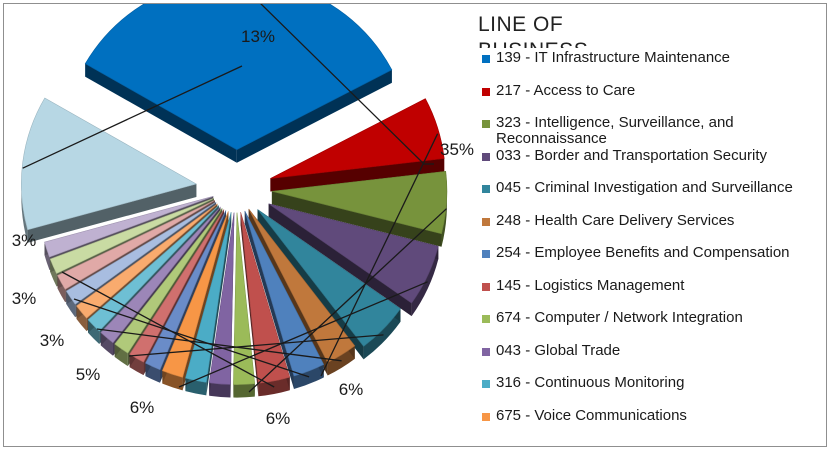  What do you see at coordinates (591, 415) in the screenshot?
I see `legend-label: 675 - Voice Communications` at bounding box center [591, 415].